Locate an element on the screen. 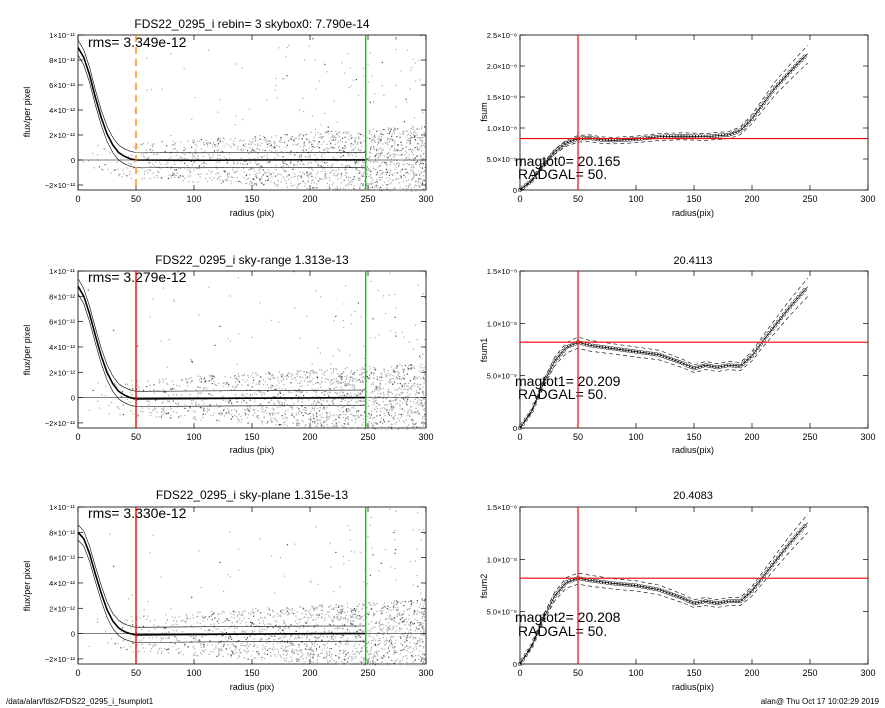  x-tick-label: 250 is located at coordinates (367, 199).